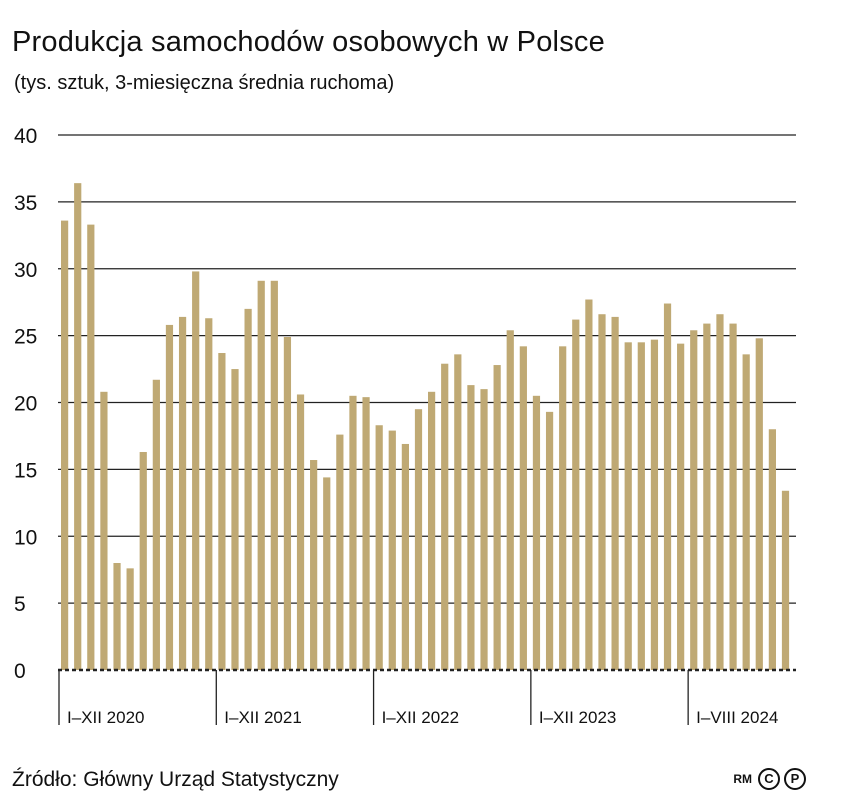 Image resolution: width=850 pixels, height=803 pixels. I want to click on publisher-p-icon: P, so click(795, 779).